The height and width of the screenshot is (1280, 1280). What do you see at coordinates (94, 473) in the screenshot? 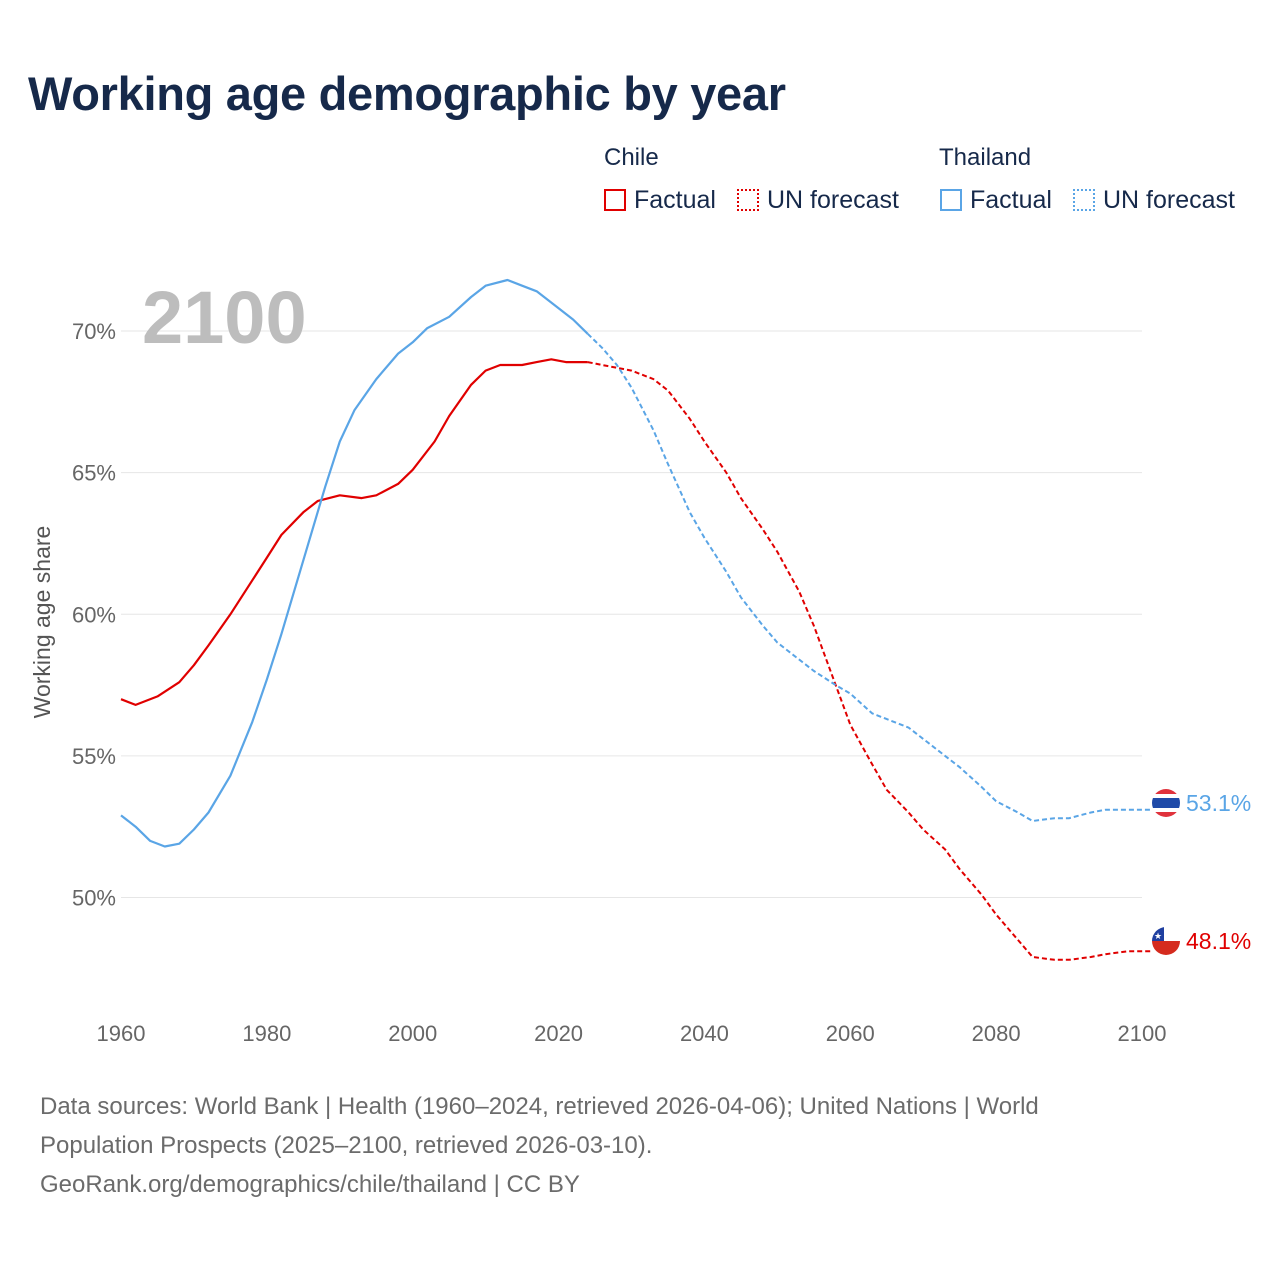
I see `y-tick-label: 65%` at bounding box center [94, 473].